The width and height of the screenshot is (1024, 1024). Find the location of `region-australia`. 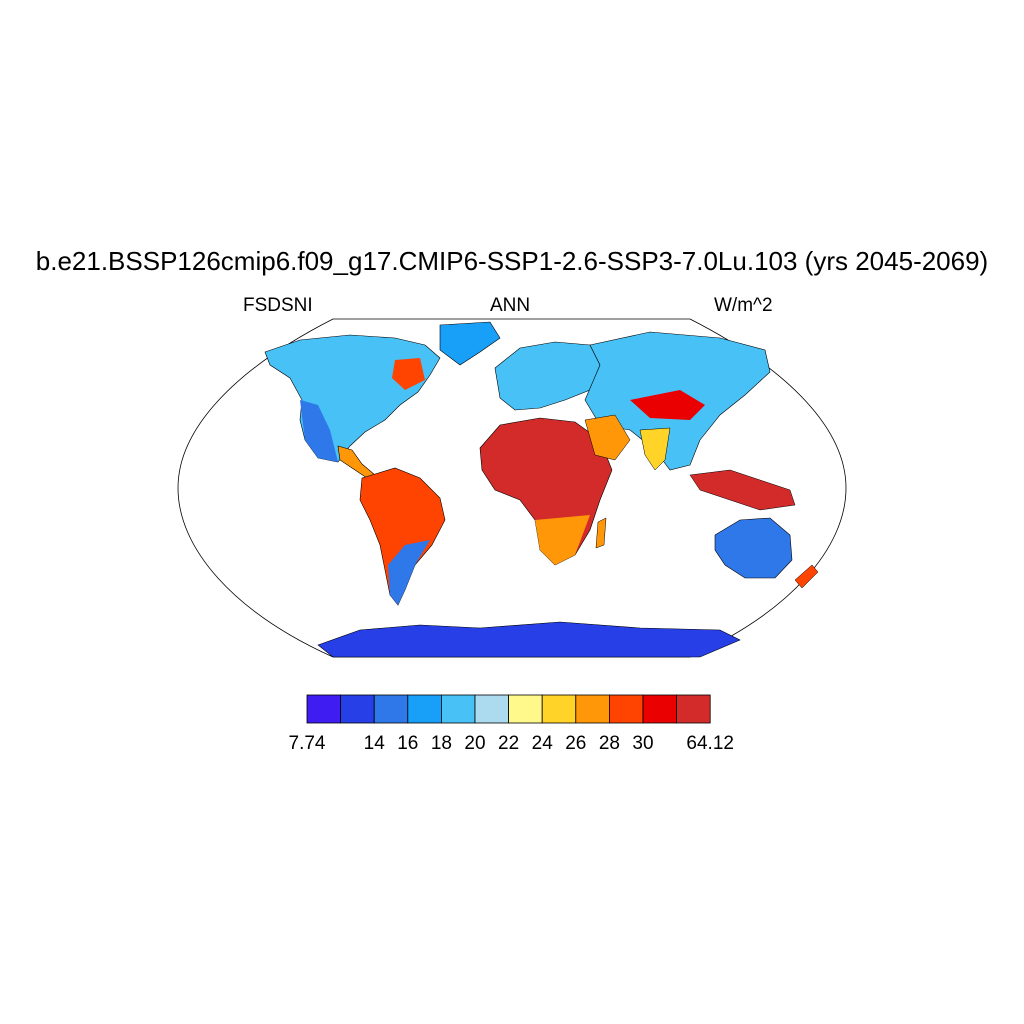

region-australia is located at coordinates (753, 548).